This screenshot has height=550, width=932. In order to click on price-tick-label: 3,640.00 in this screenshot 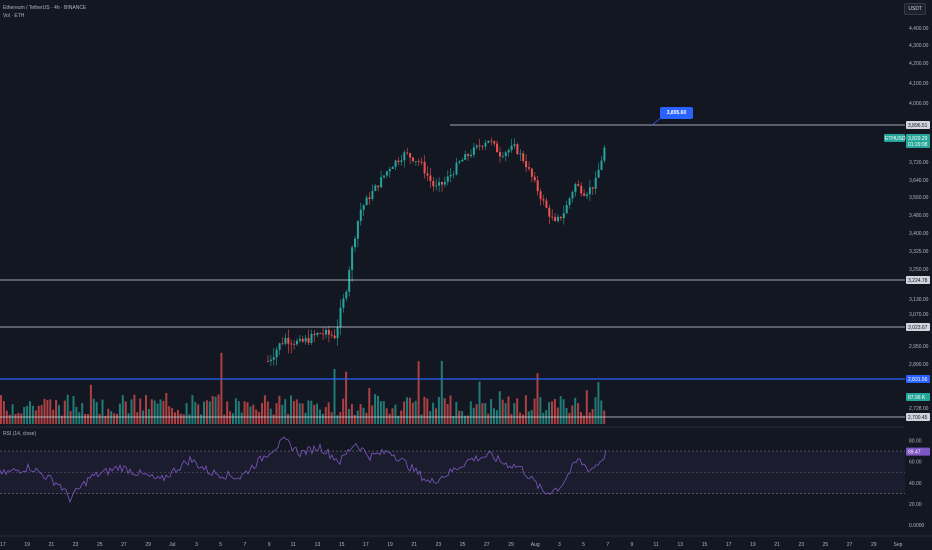, I will do `click(919, 181)`.